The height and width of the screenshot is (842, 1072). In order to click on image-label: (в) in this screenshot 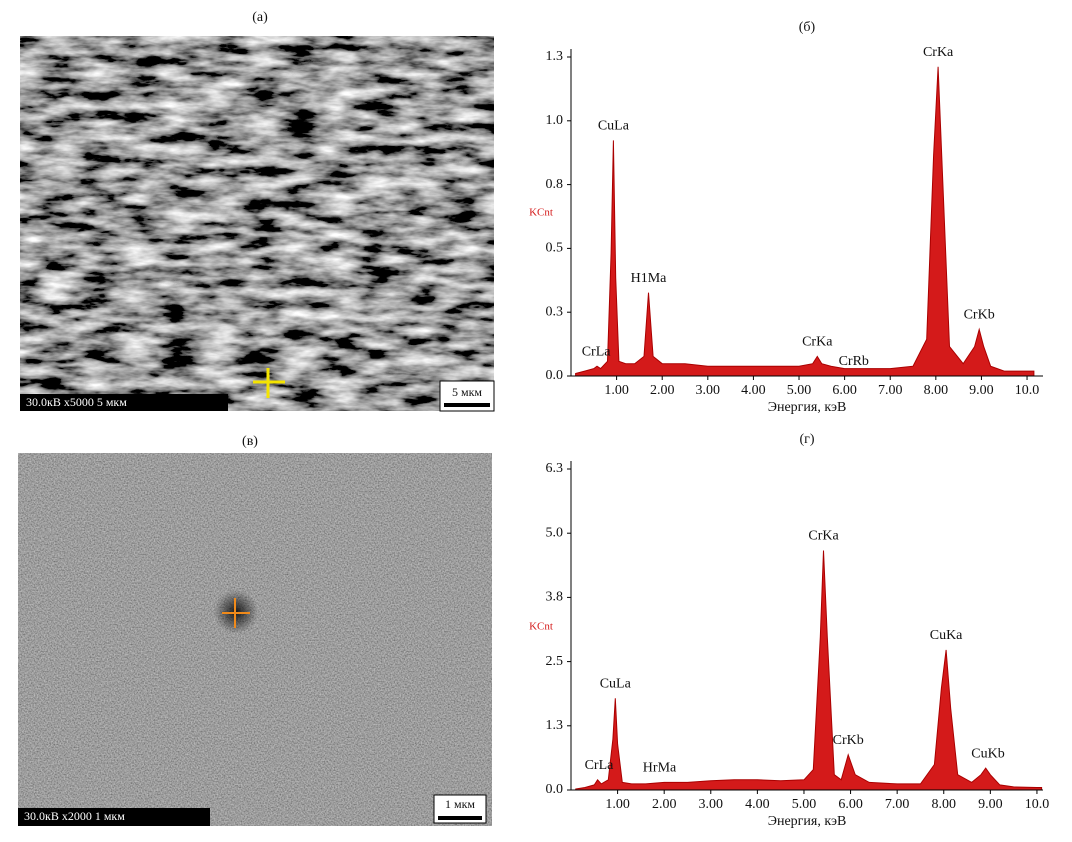, I will do `click(250, 441)`.